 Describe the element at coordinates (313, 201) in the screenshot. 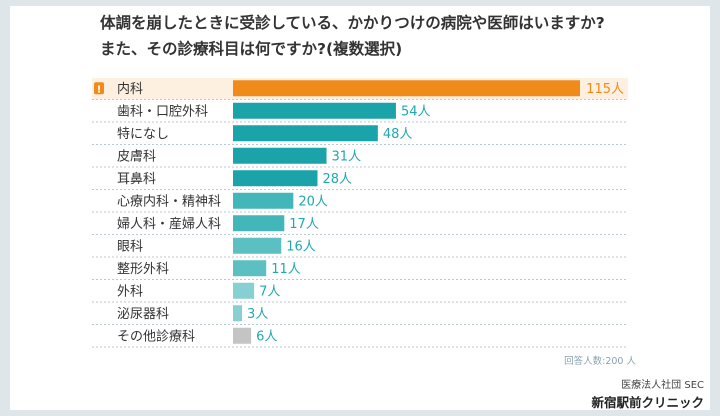

I see `value-label: 20人` at that location.